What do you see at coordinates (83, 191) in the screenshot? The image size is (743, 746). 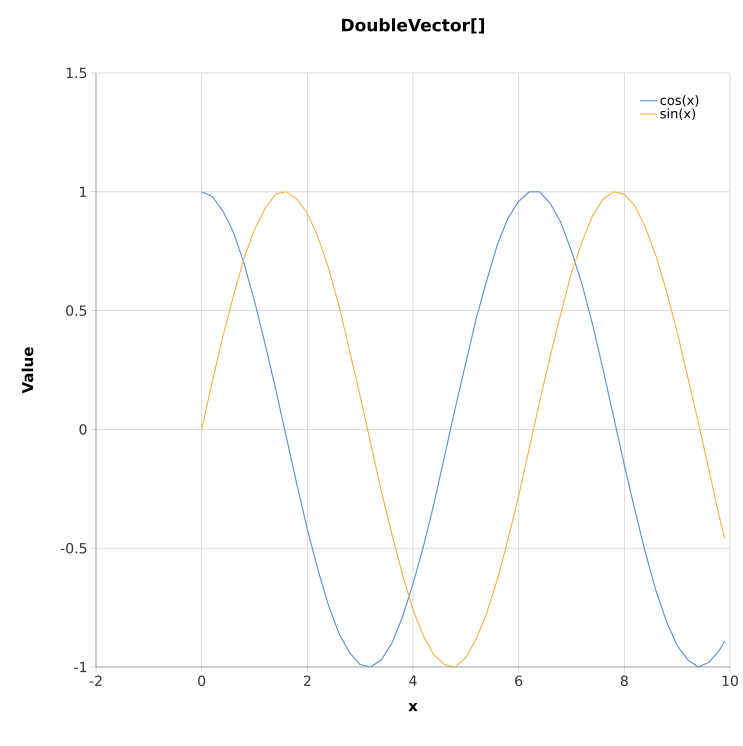 I see `y-tick-label: 1` at bounding box center [83, 191].